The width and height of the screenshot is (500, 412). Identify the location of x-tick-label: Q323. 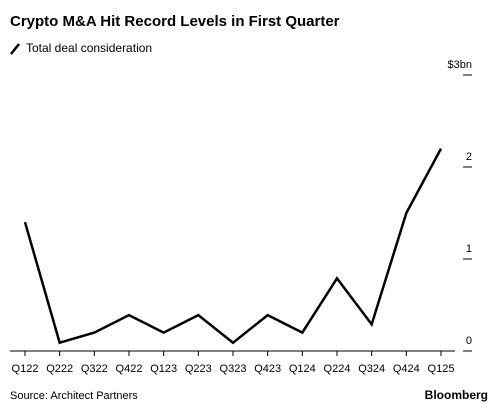
(233, 369).